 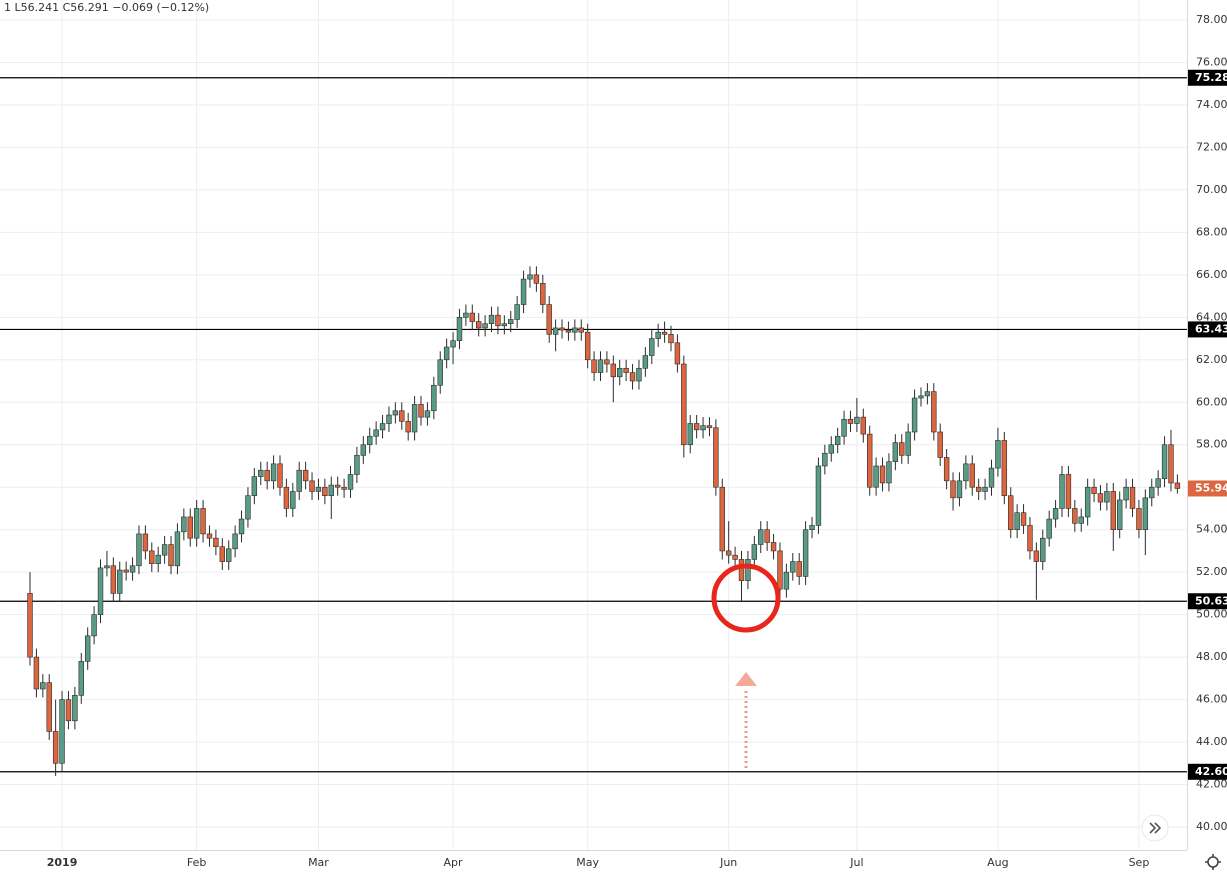 What do you see at coordinates (1211, 231) in the screenshot?
I see `y-tick-label: 68.000` at bounding box center [1211, 231].